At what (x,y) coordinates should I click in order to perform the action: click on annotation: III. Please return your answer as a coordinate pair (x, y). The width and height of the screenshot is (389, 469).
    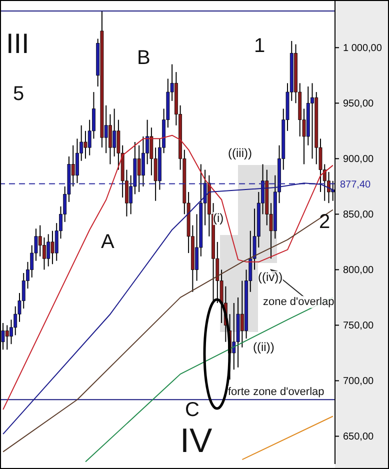
    Looking at the image, I should click on (18, 44).